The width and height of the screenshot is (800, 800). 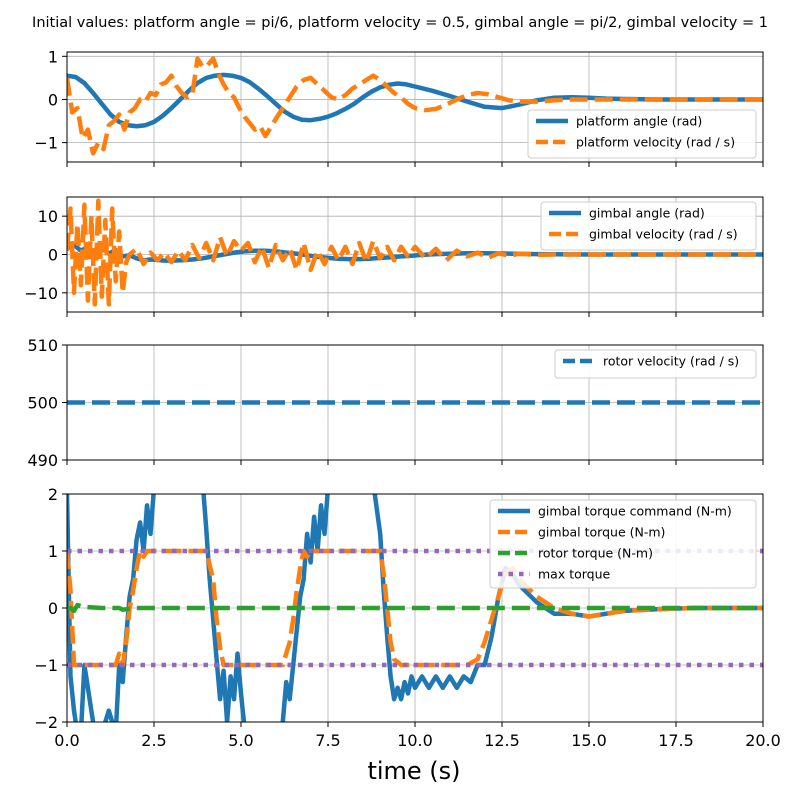 I want to click on y-tick-label: 10, so click(x=48, y=216).